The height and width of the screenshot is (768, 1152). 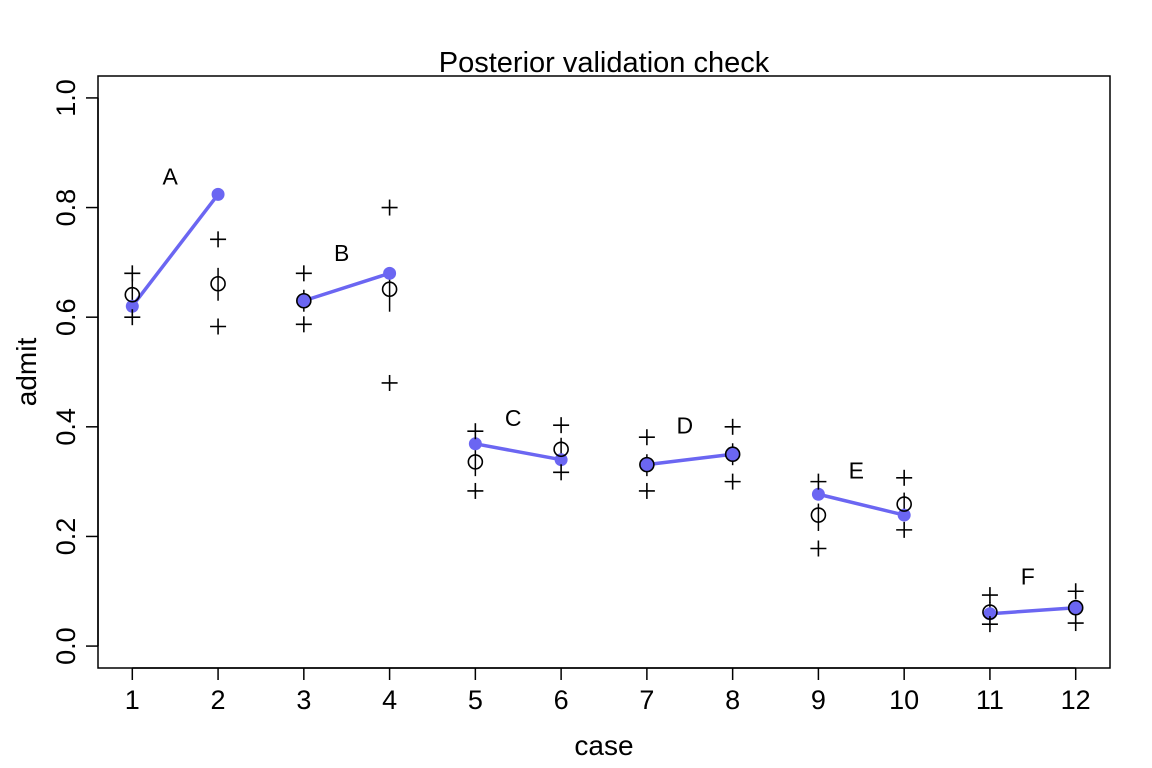 I want to click on x-tick-label: 10, so click(x=904, y=700).